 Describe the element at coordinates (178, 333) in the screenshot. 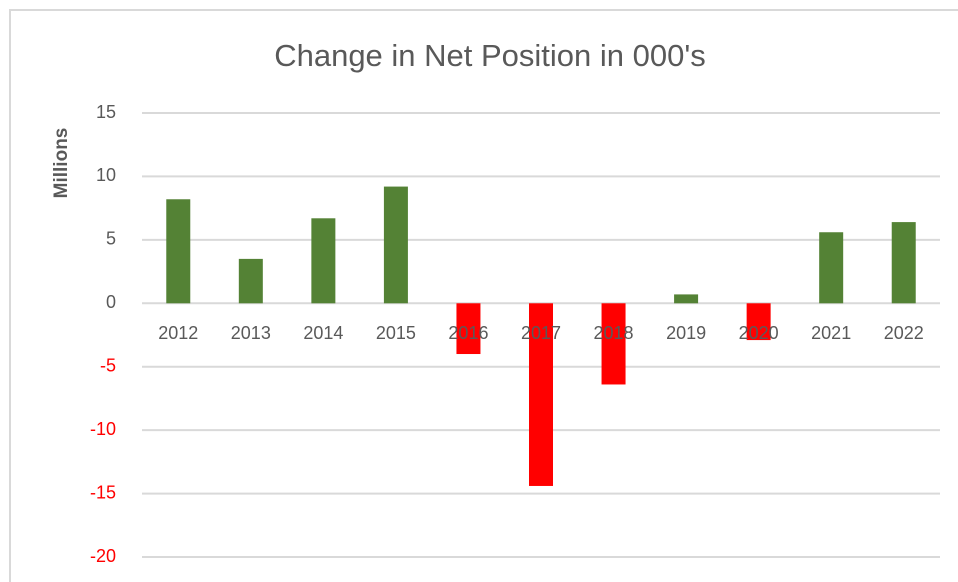

I see `x-tick-label: 2012` at that location.